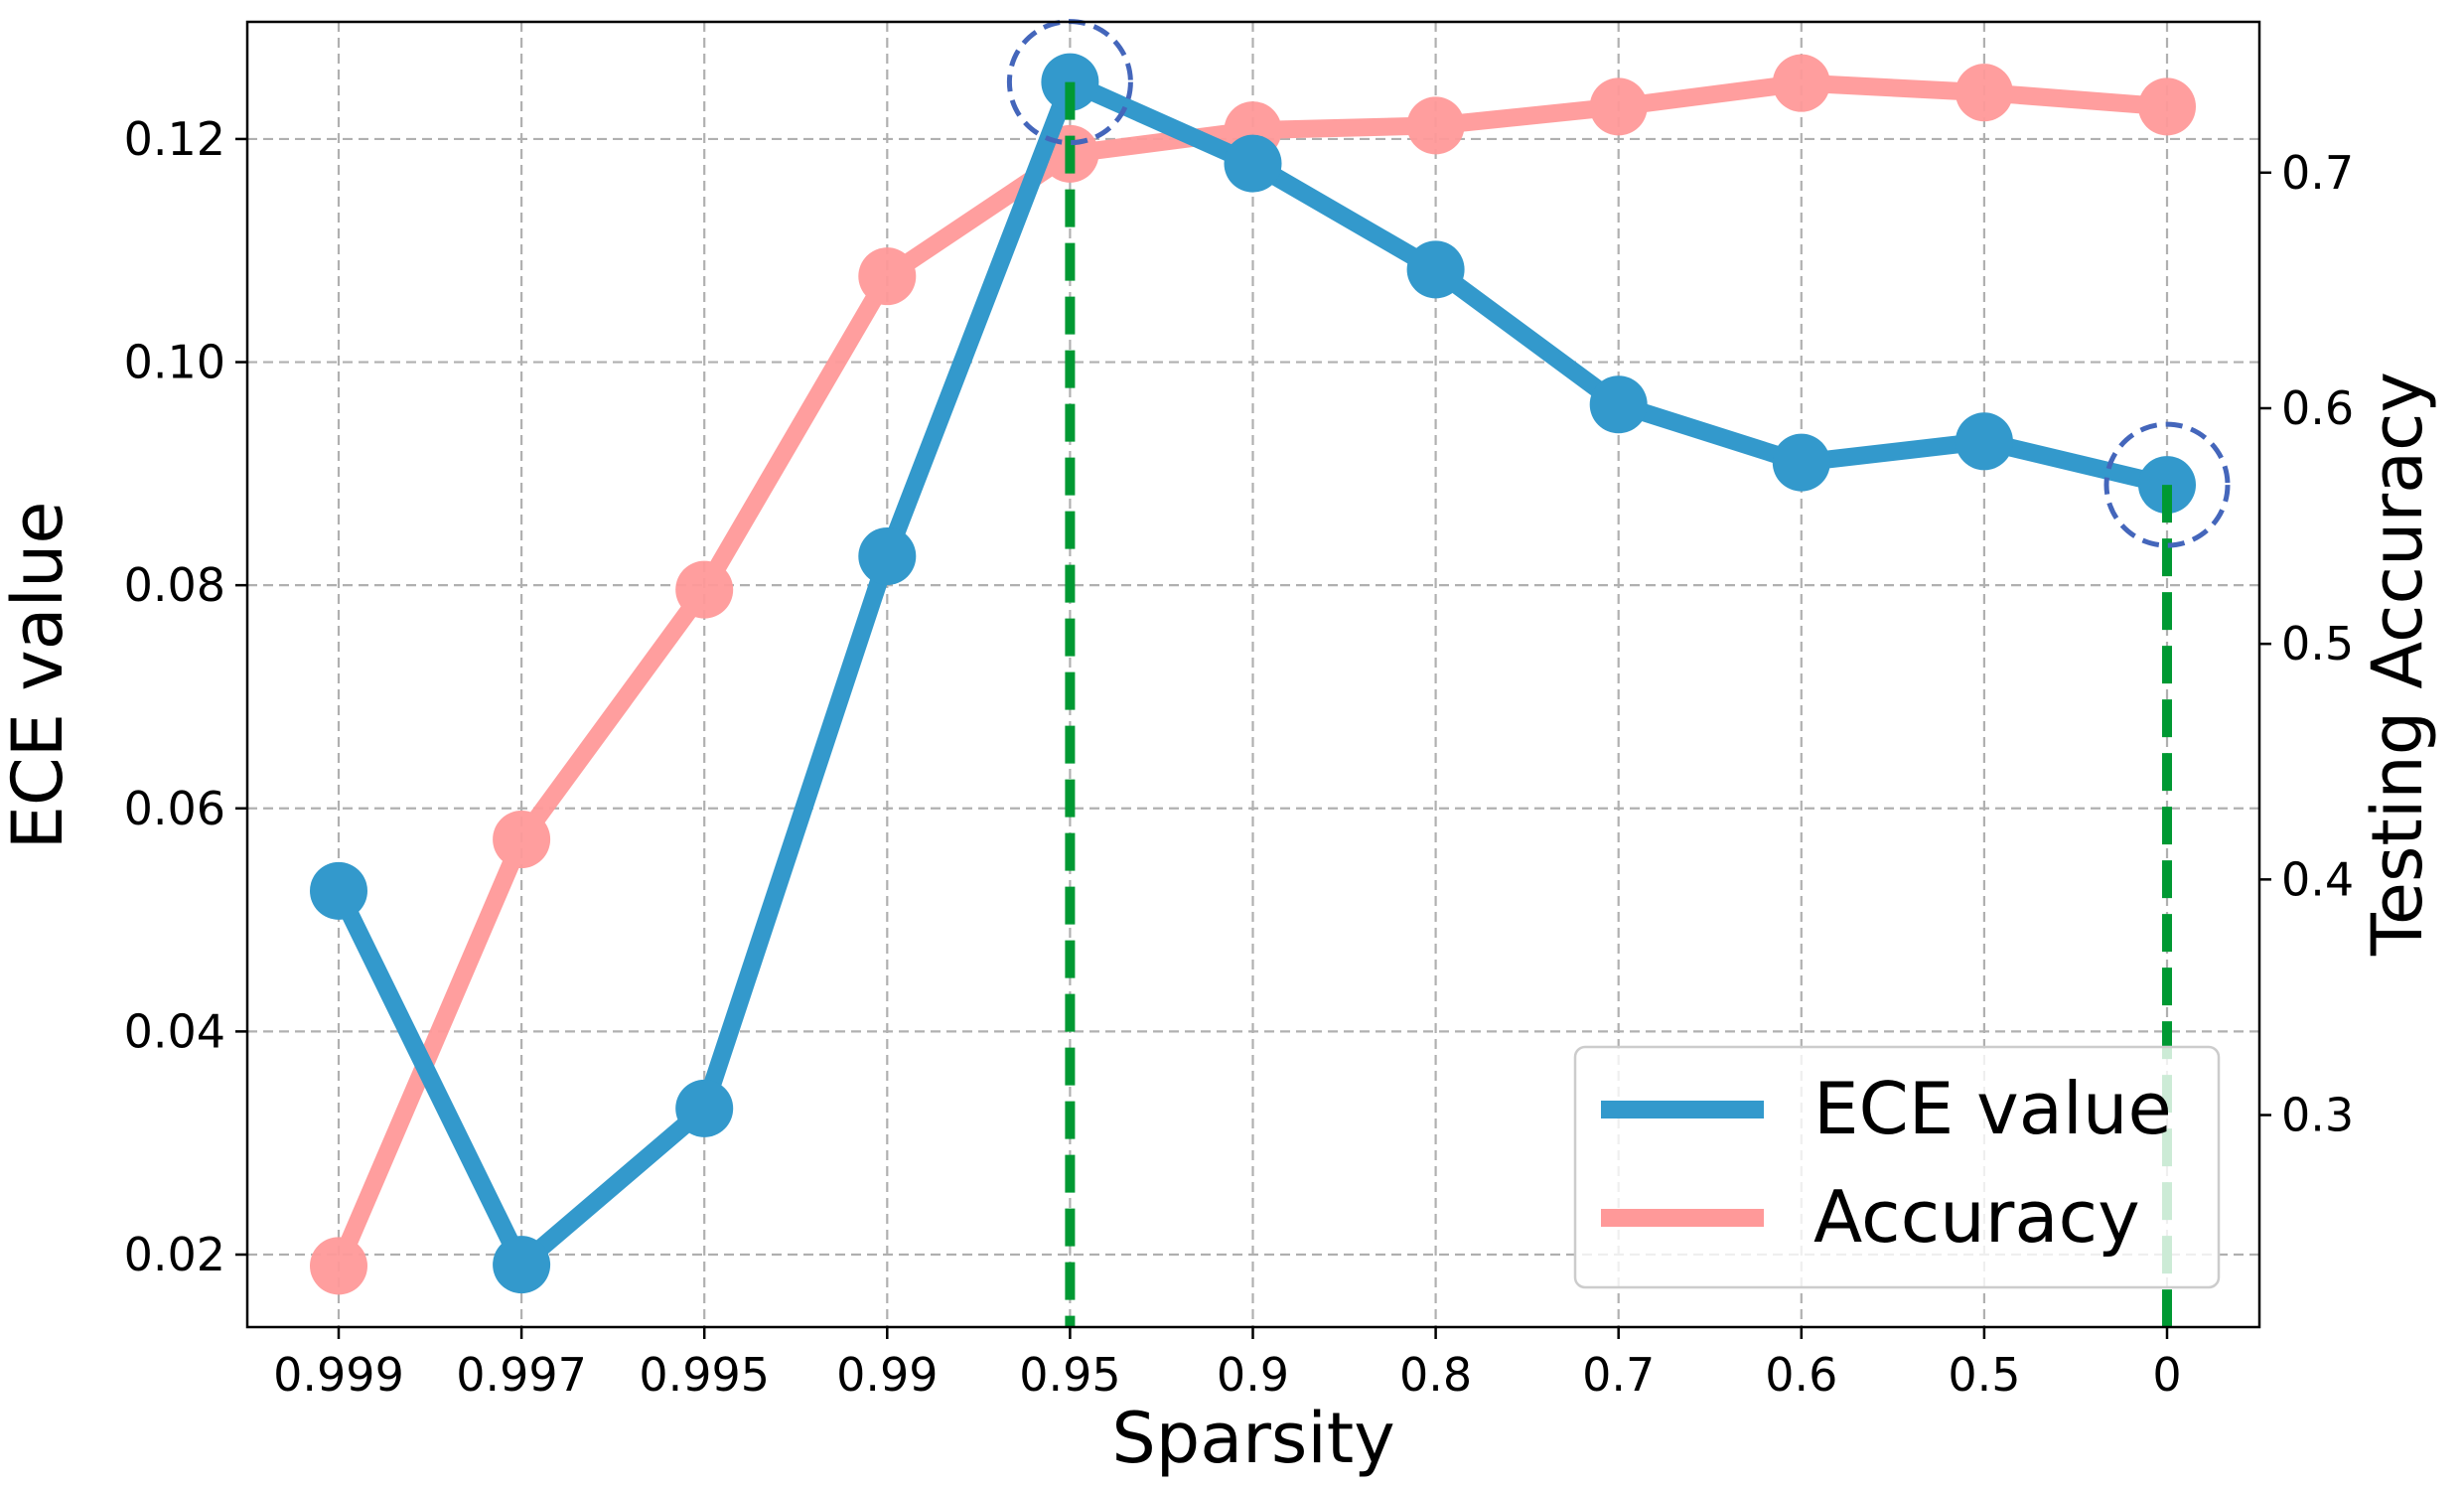  Describe the element at coordinates (185, 696) in the screenshot. I see `y-axis-ticks: 0.02 0.04 0.06 0.08 0.10 0.12` at that location.